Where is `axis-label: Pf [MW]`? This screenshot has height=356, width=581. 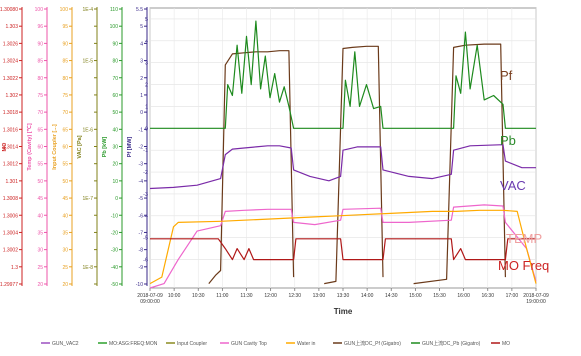
axis-label: Pf [MW] is located at coordinates (130, 147).